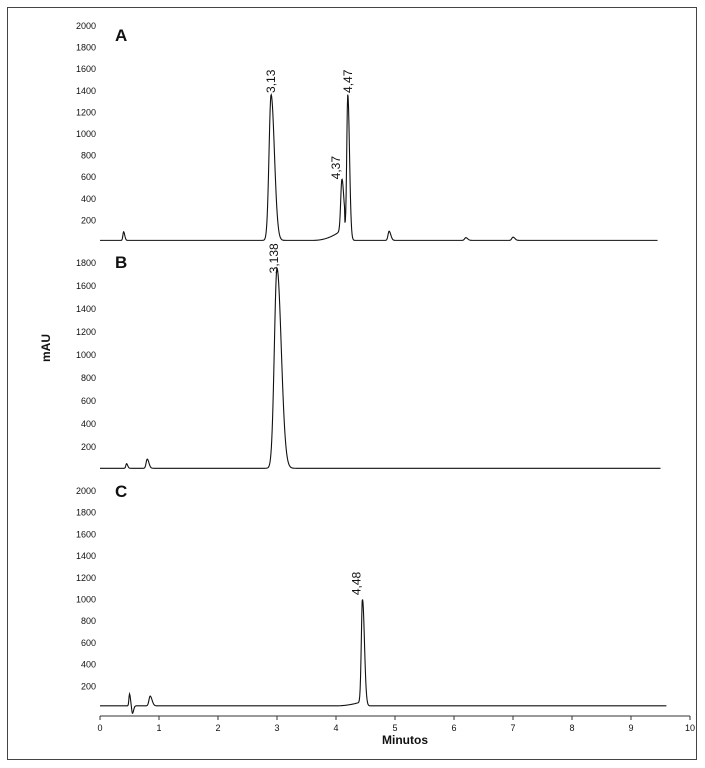 The width and height of the screenshot is (705, 768). Describe the element at coordinates (46, 348) in the screenshot. I see `y-axis-title: mAU` at that location.